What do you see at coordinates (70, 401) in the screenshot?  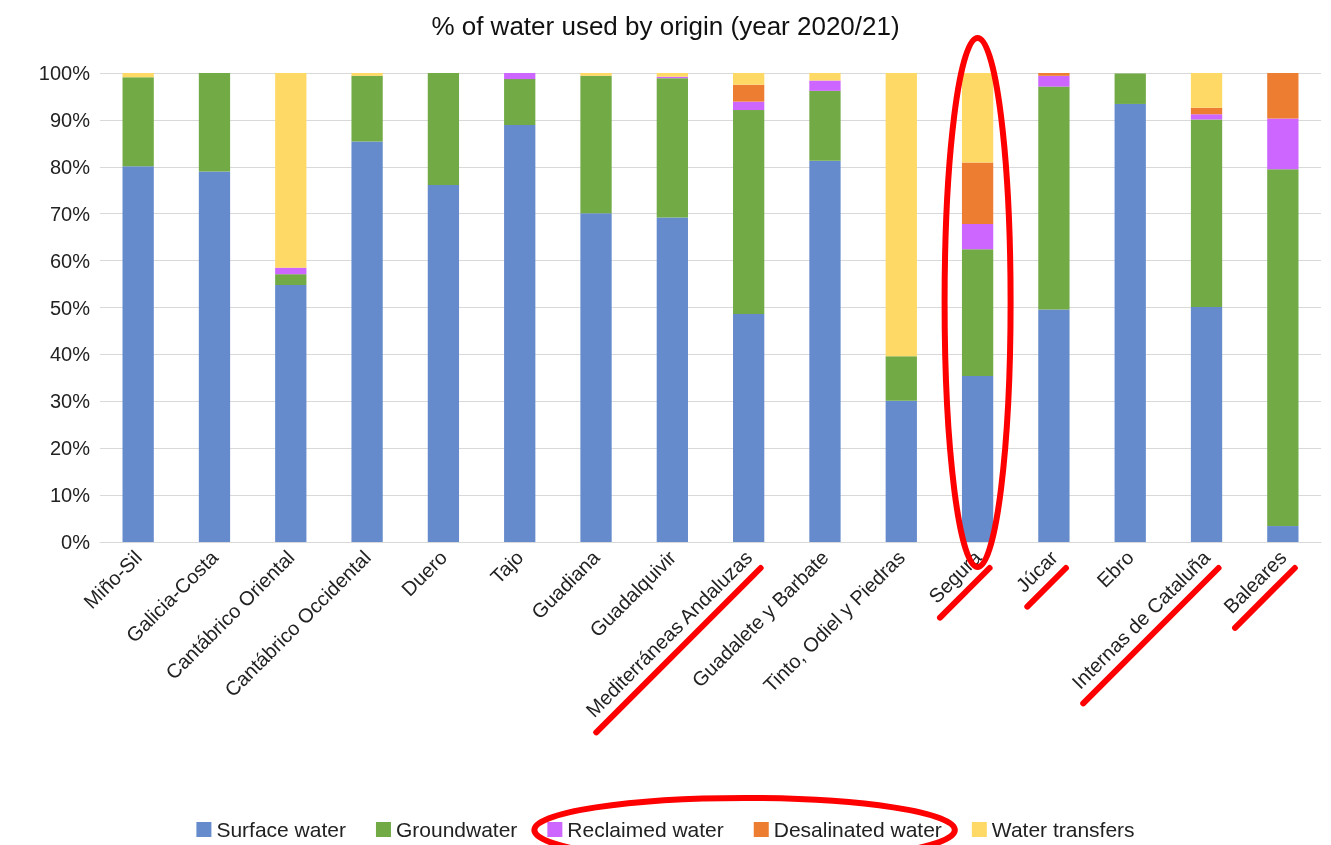 I see `y-tick-label: 30%` at bounding box center [70, 401].